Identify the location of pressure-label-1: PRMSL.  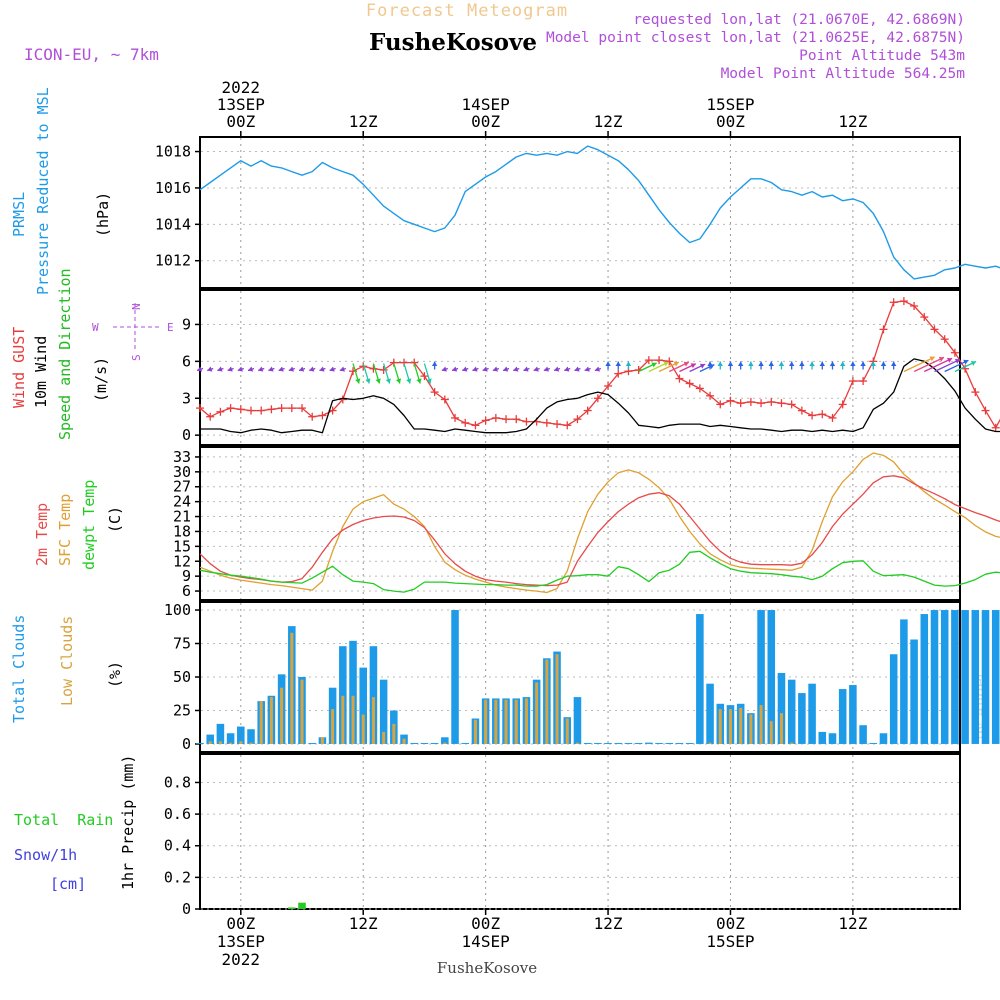
(19, 214).